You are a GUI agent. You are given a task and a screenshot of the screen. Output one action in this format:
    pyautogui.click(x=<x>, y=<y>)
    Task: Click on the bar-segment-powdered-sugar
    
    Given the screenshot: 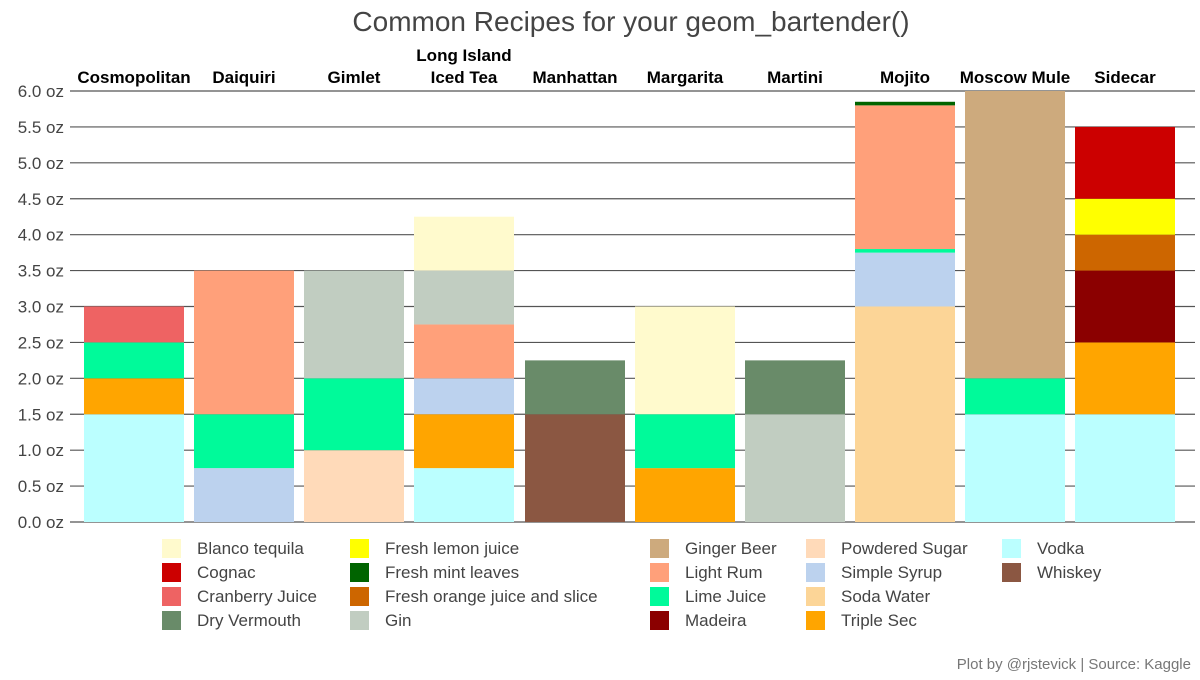 What is the action you would take?
    pyautogui.click(x=354, y=486)
    